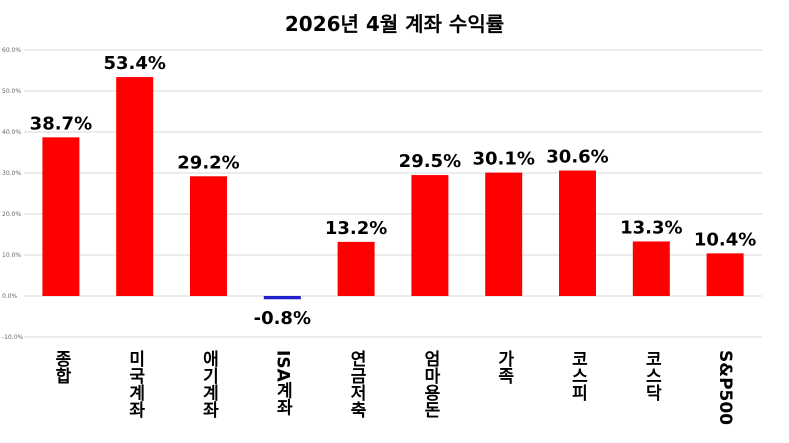  Describe the element at coordinates (651, 376) in the screenshot. I see `category-label: 코스닥` at that location.